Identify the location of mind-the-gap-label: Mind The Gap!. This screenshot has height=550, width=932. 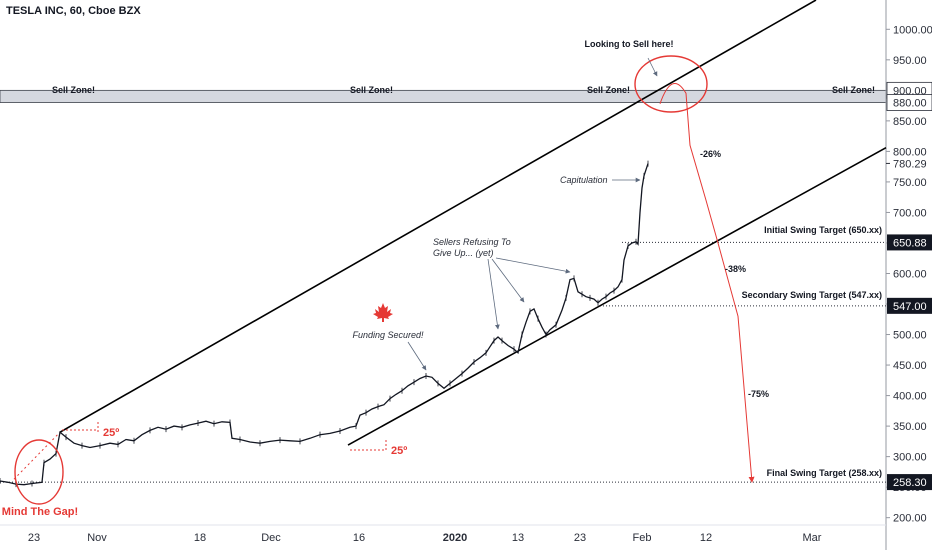
(40, 512).